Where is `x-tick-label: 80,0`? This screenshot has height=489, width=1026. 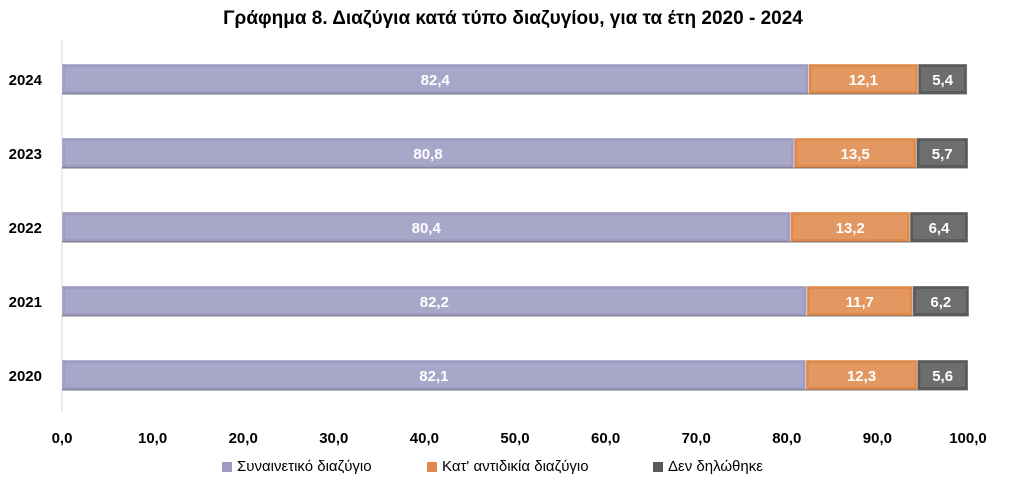
x-tick-label: 80,0 is located at coordinates (786, 438).